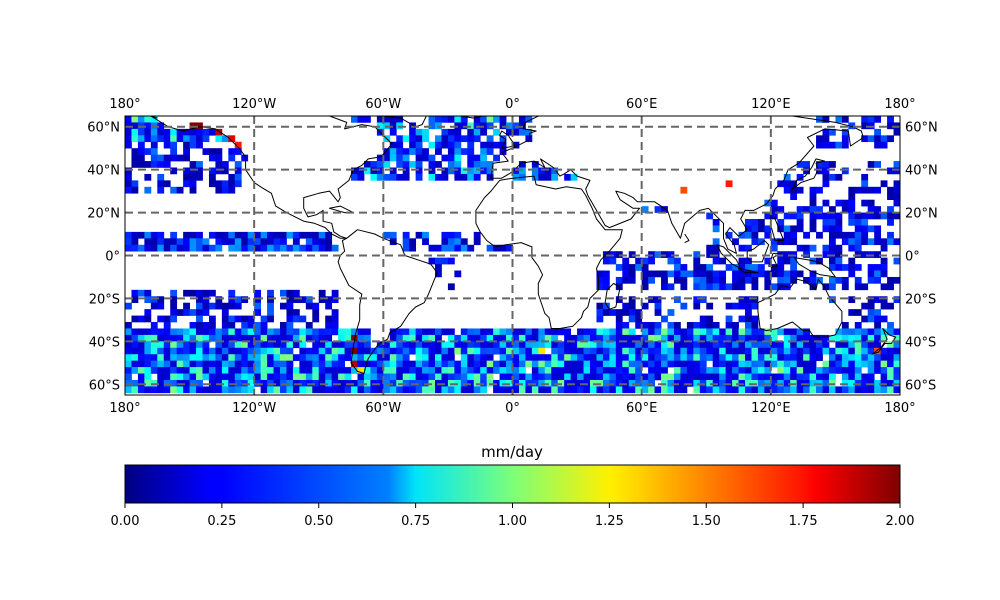  What do you see at coordinates (803, 521) in the screenshot?
I see `colorbar-tick-label: 1.75` at bounding box center [803, 521].